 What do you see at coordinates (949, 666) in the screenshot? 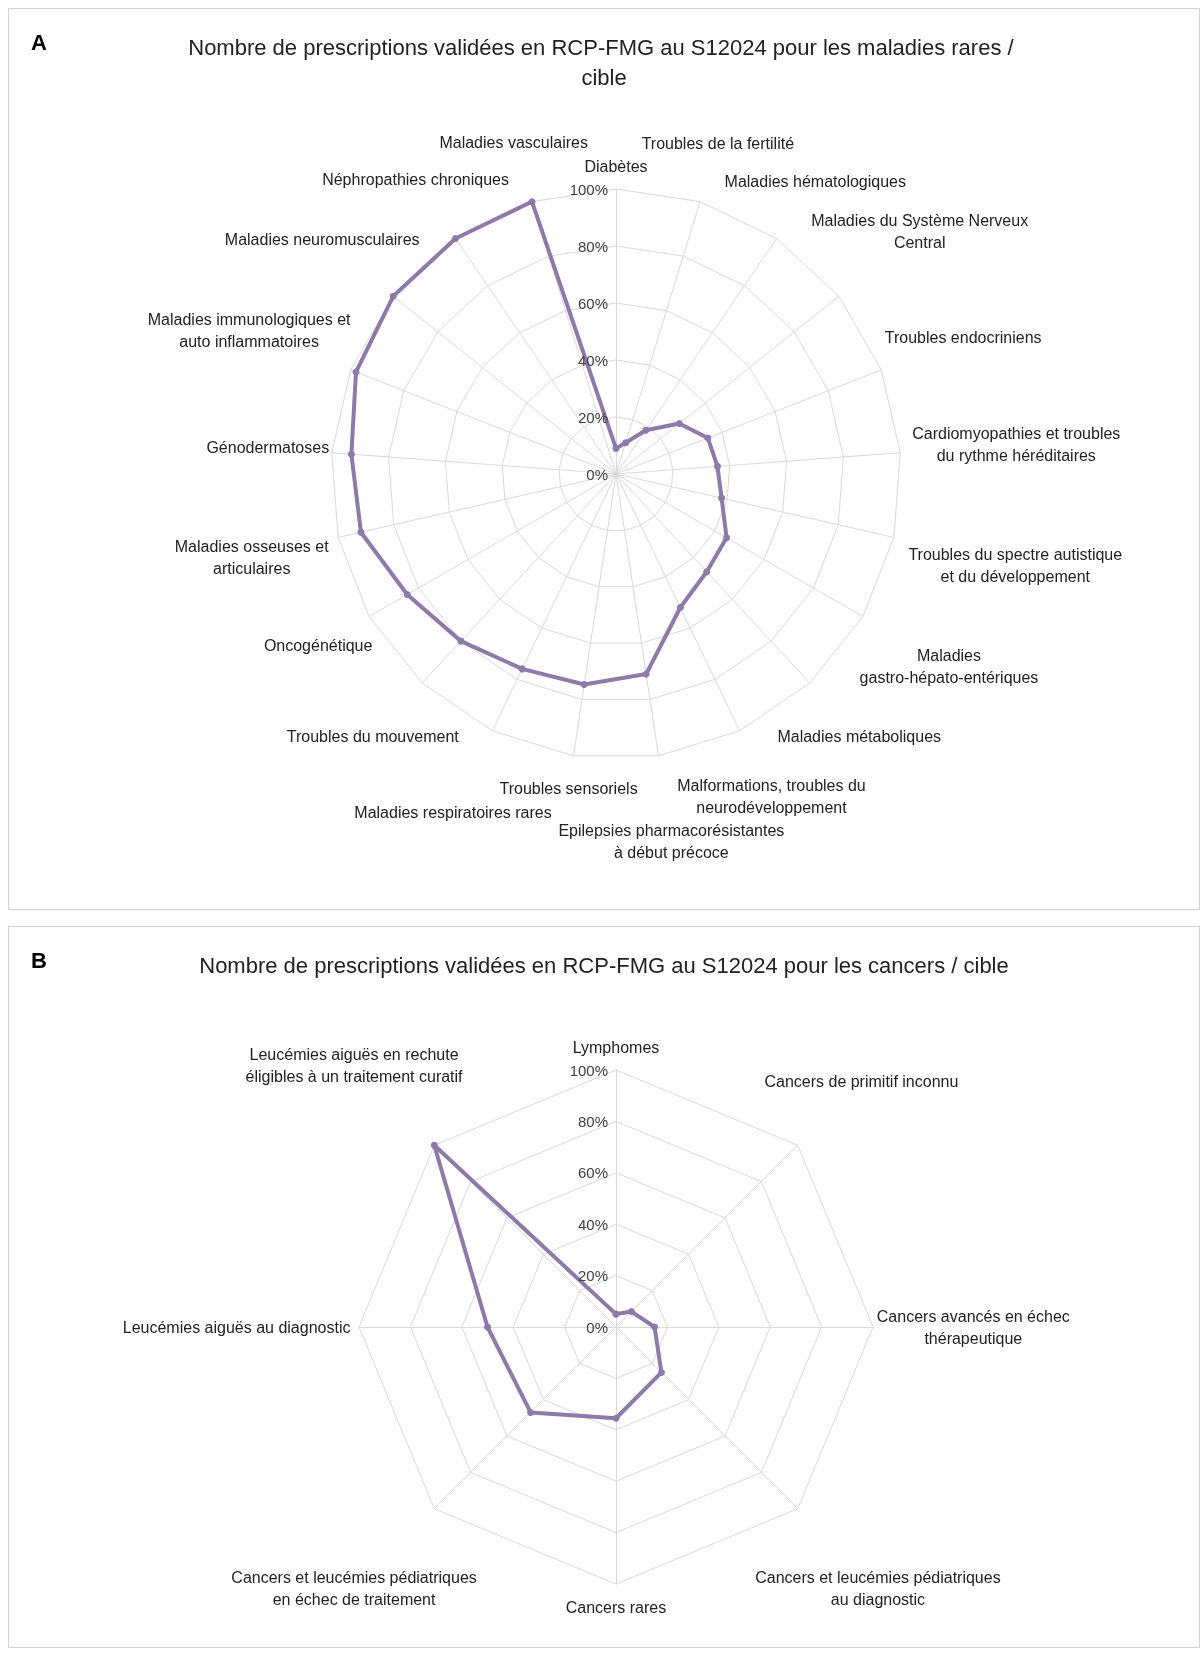
I see `spoke-label: Maladies gastro-hépato-entériques` at bounding box center [949, 666].